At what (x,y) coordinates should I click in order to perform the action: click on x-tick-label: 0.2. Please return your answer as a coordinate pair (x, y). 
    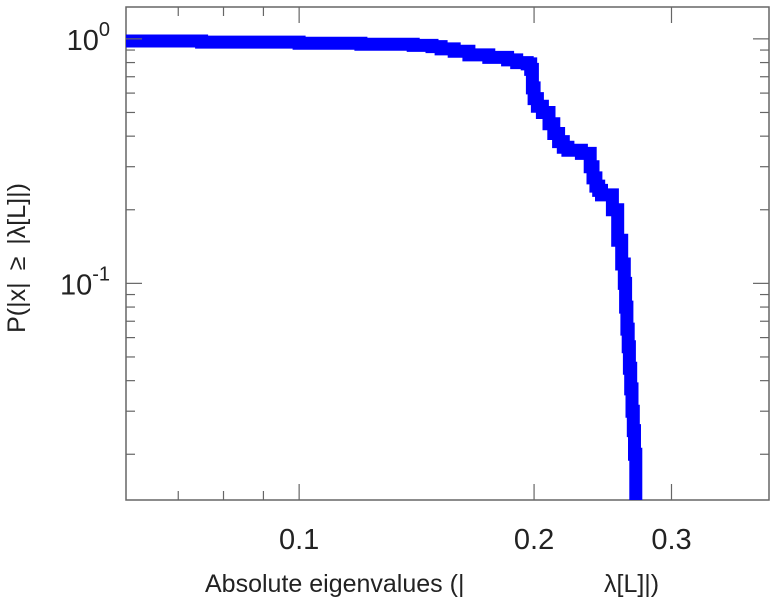
    Looking at the image, I should click on (534, 540).